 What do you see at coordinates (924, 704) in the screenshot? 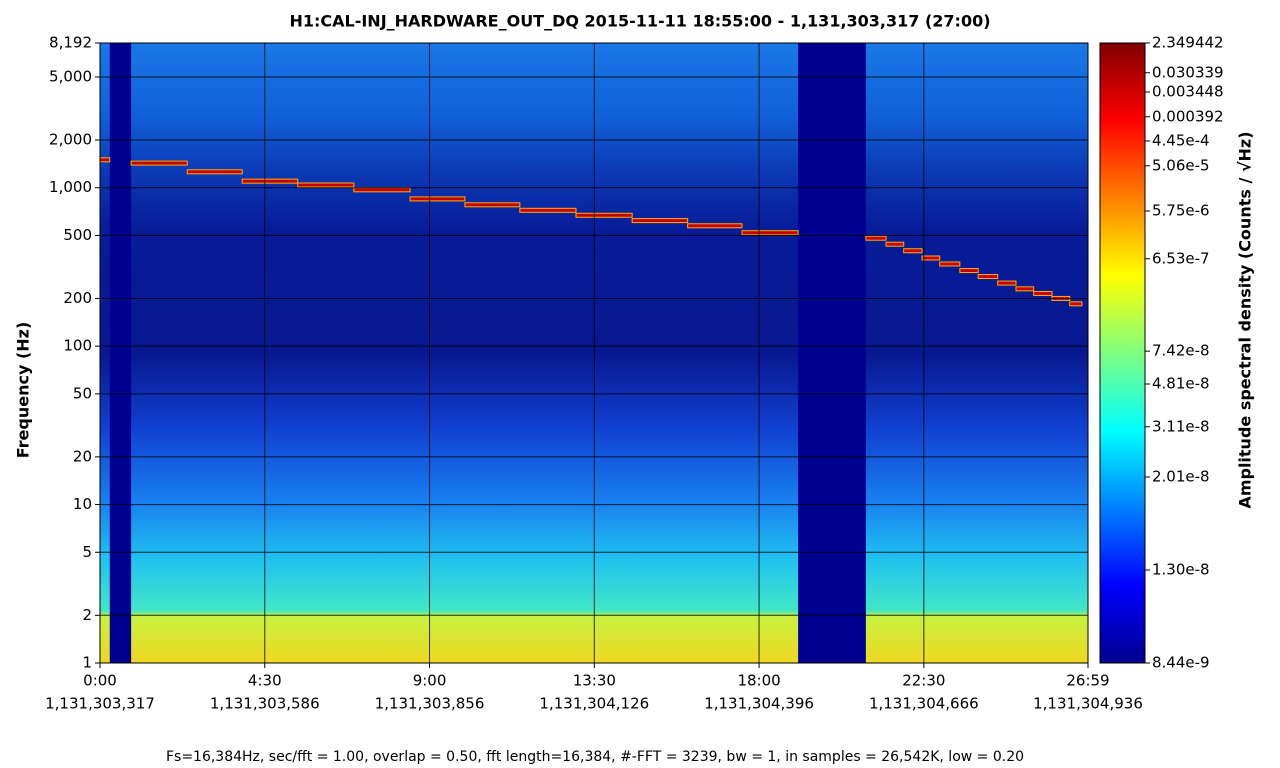
I see `x-tick-sublabel: 1,131,304,666` at bounding box center [924, 704].